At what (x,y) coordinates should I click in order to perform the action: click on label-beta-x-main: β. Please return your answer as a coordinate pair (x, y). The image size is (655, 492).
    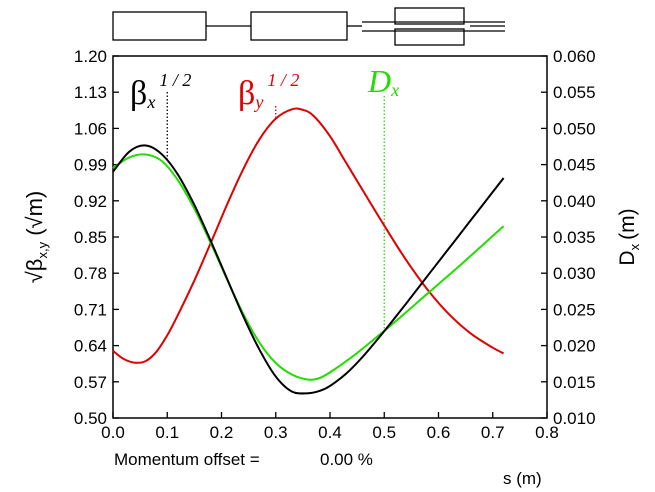
    Looking at the image, I should click on (138, 93).